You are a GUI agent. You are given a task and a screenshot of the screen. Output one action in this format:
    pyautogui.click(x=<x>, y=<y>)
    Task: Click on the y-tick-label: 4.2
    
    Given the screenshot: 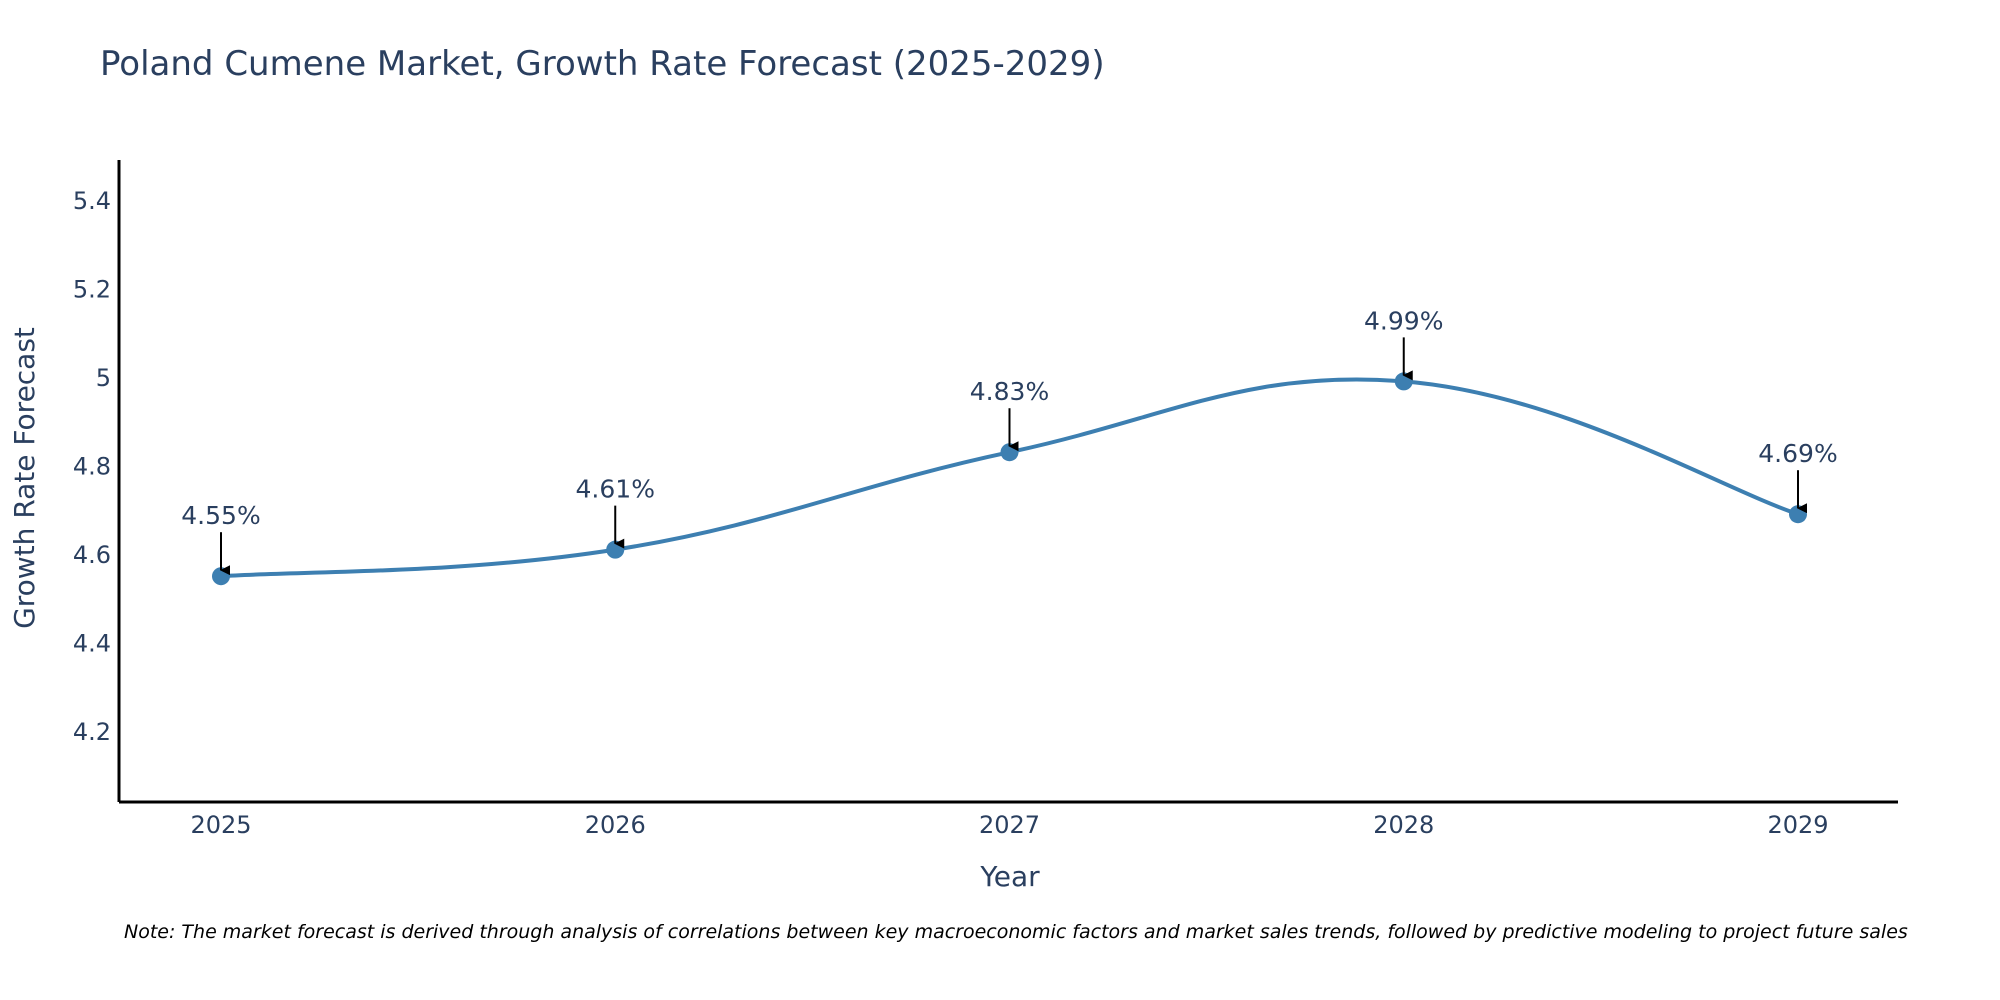 What is the action you would take?
    pyautogui.click(x=92, y=732)
    